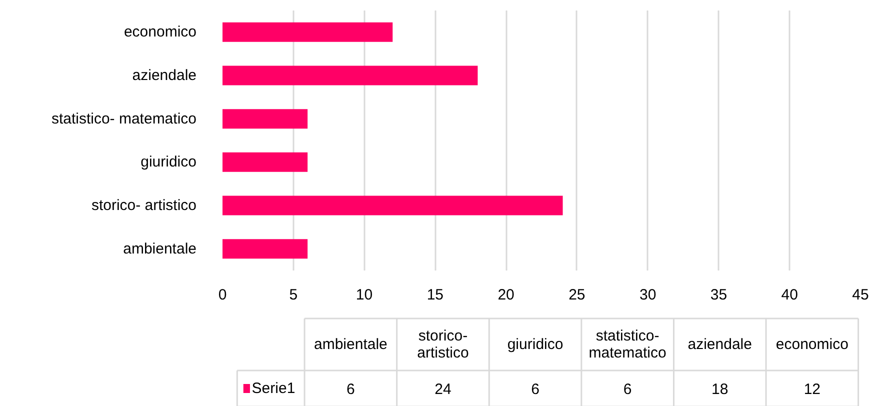  I want to click on x-tick-label: 15, so click(435, 295).